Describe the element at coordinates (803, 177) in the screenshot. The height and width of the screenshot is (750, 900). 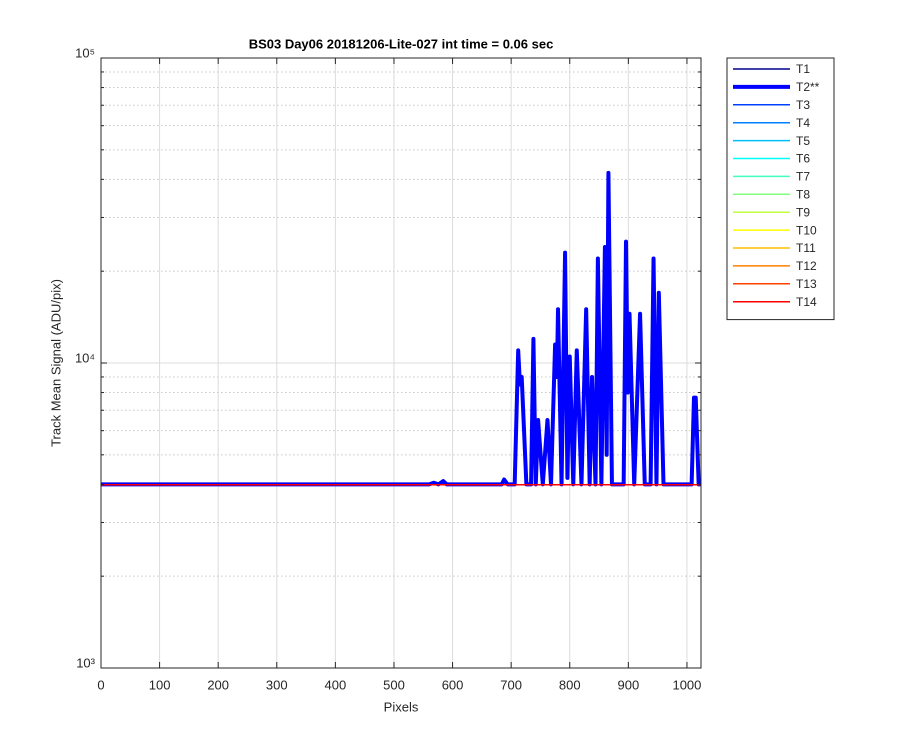
I see `legend-label: T7` at that location.